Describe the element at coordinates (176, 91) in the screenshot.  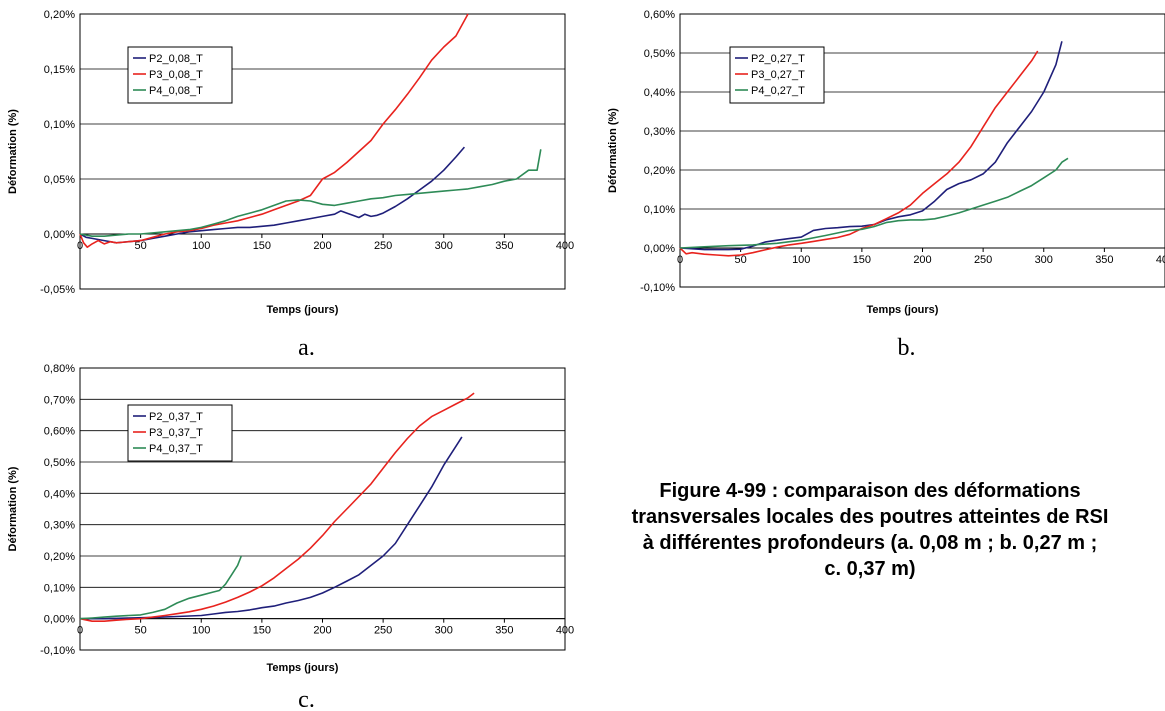
I see `legend-label: P4_0,08_T` at that location.